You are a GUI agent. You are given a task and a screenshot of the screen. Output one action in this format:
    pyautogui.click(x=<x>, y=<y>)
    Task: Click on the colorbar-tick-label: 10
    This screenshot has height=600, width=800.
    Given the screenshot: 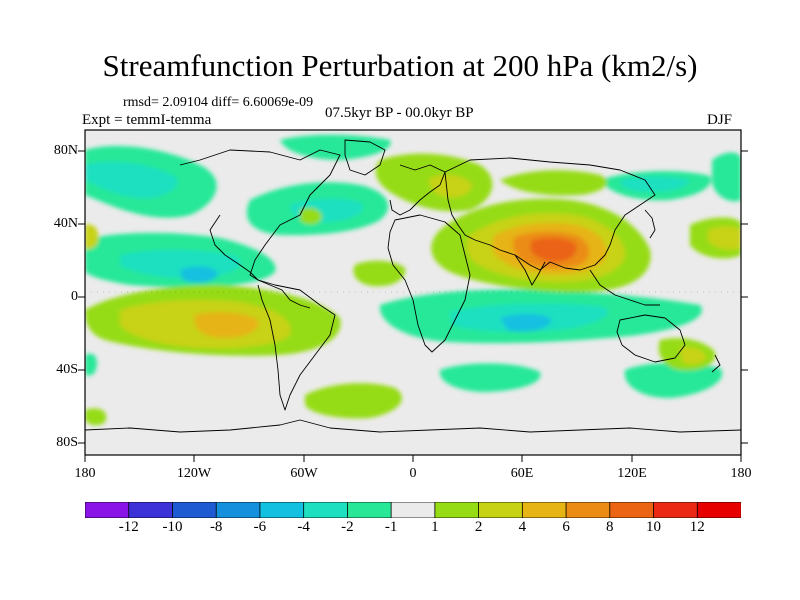 What is the action you would take?
    pyautogui.click(x=654, y=527)
    